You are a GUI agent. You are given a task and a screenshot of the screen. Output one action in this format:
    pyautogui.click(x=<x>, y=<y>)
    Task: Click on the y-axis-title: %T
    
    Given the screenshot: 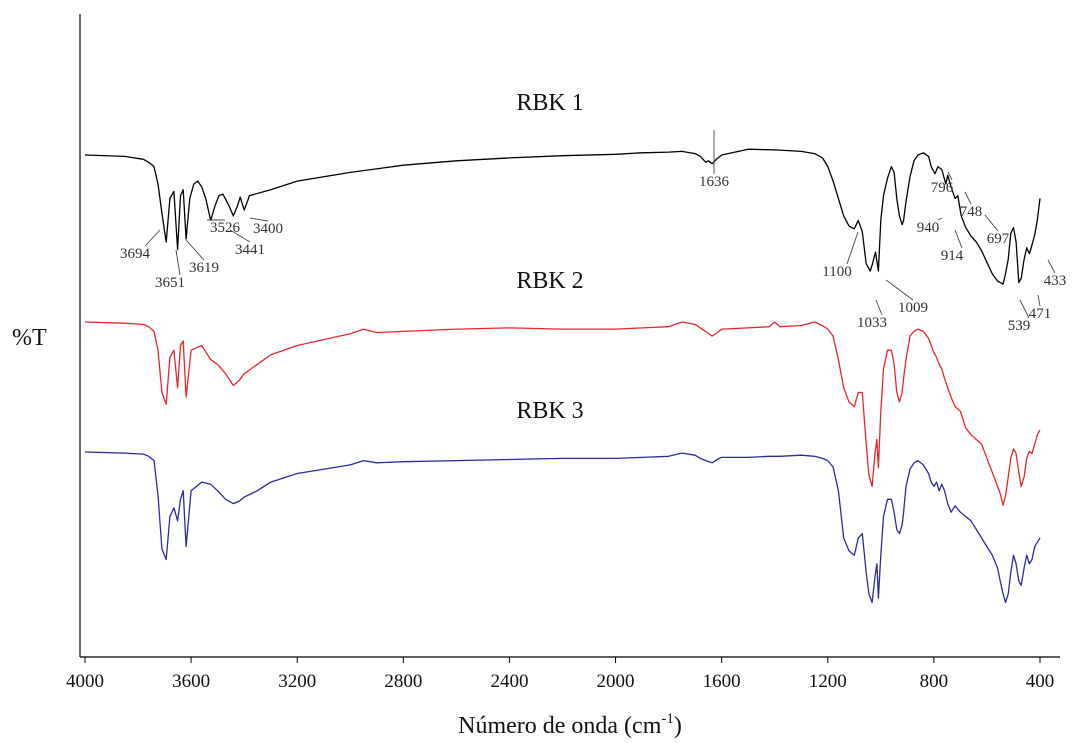 What is the action you would take?
    pyautogui.click(x=29, y=338)
    